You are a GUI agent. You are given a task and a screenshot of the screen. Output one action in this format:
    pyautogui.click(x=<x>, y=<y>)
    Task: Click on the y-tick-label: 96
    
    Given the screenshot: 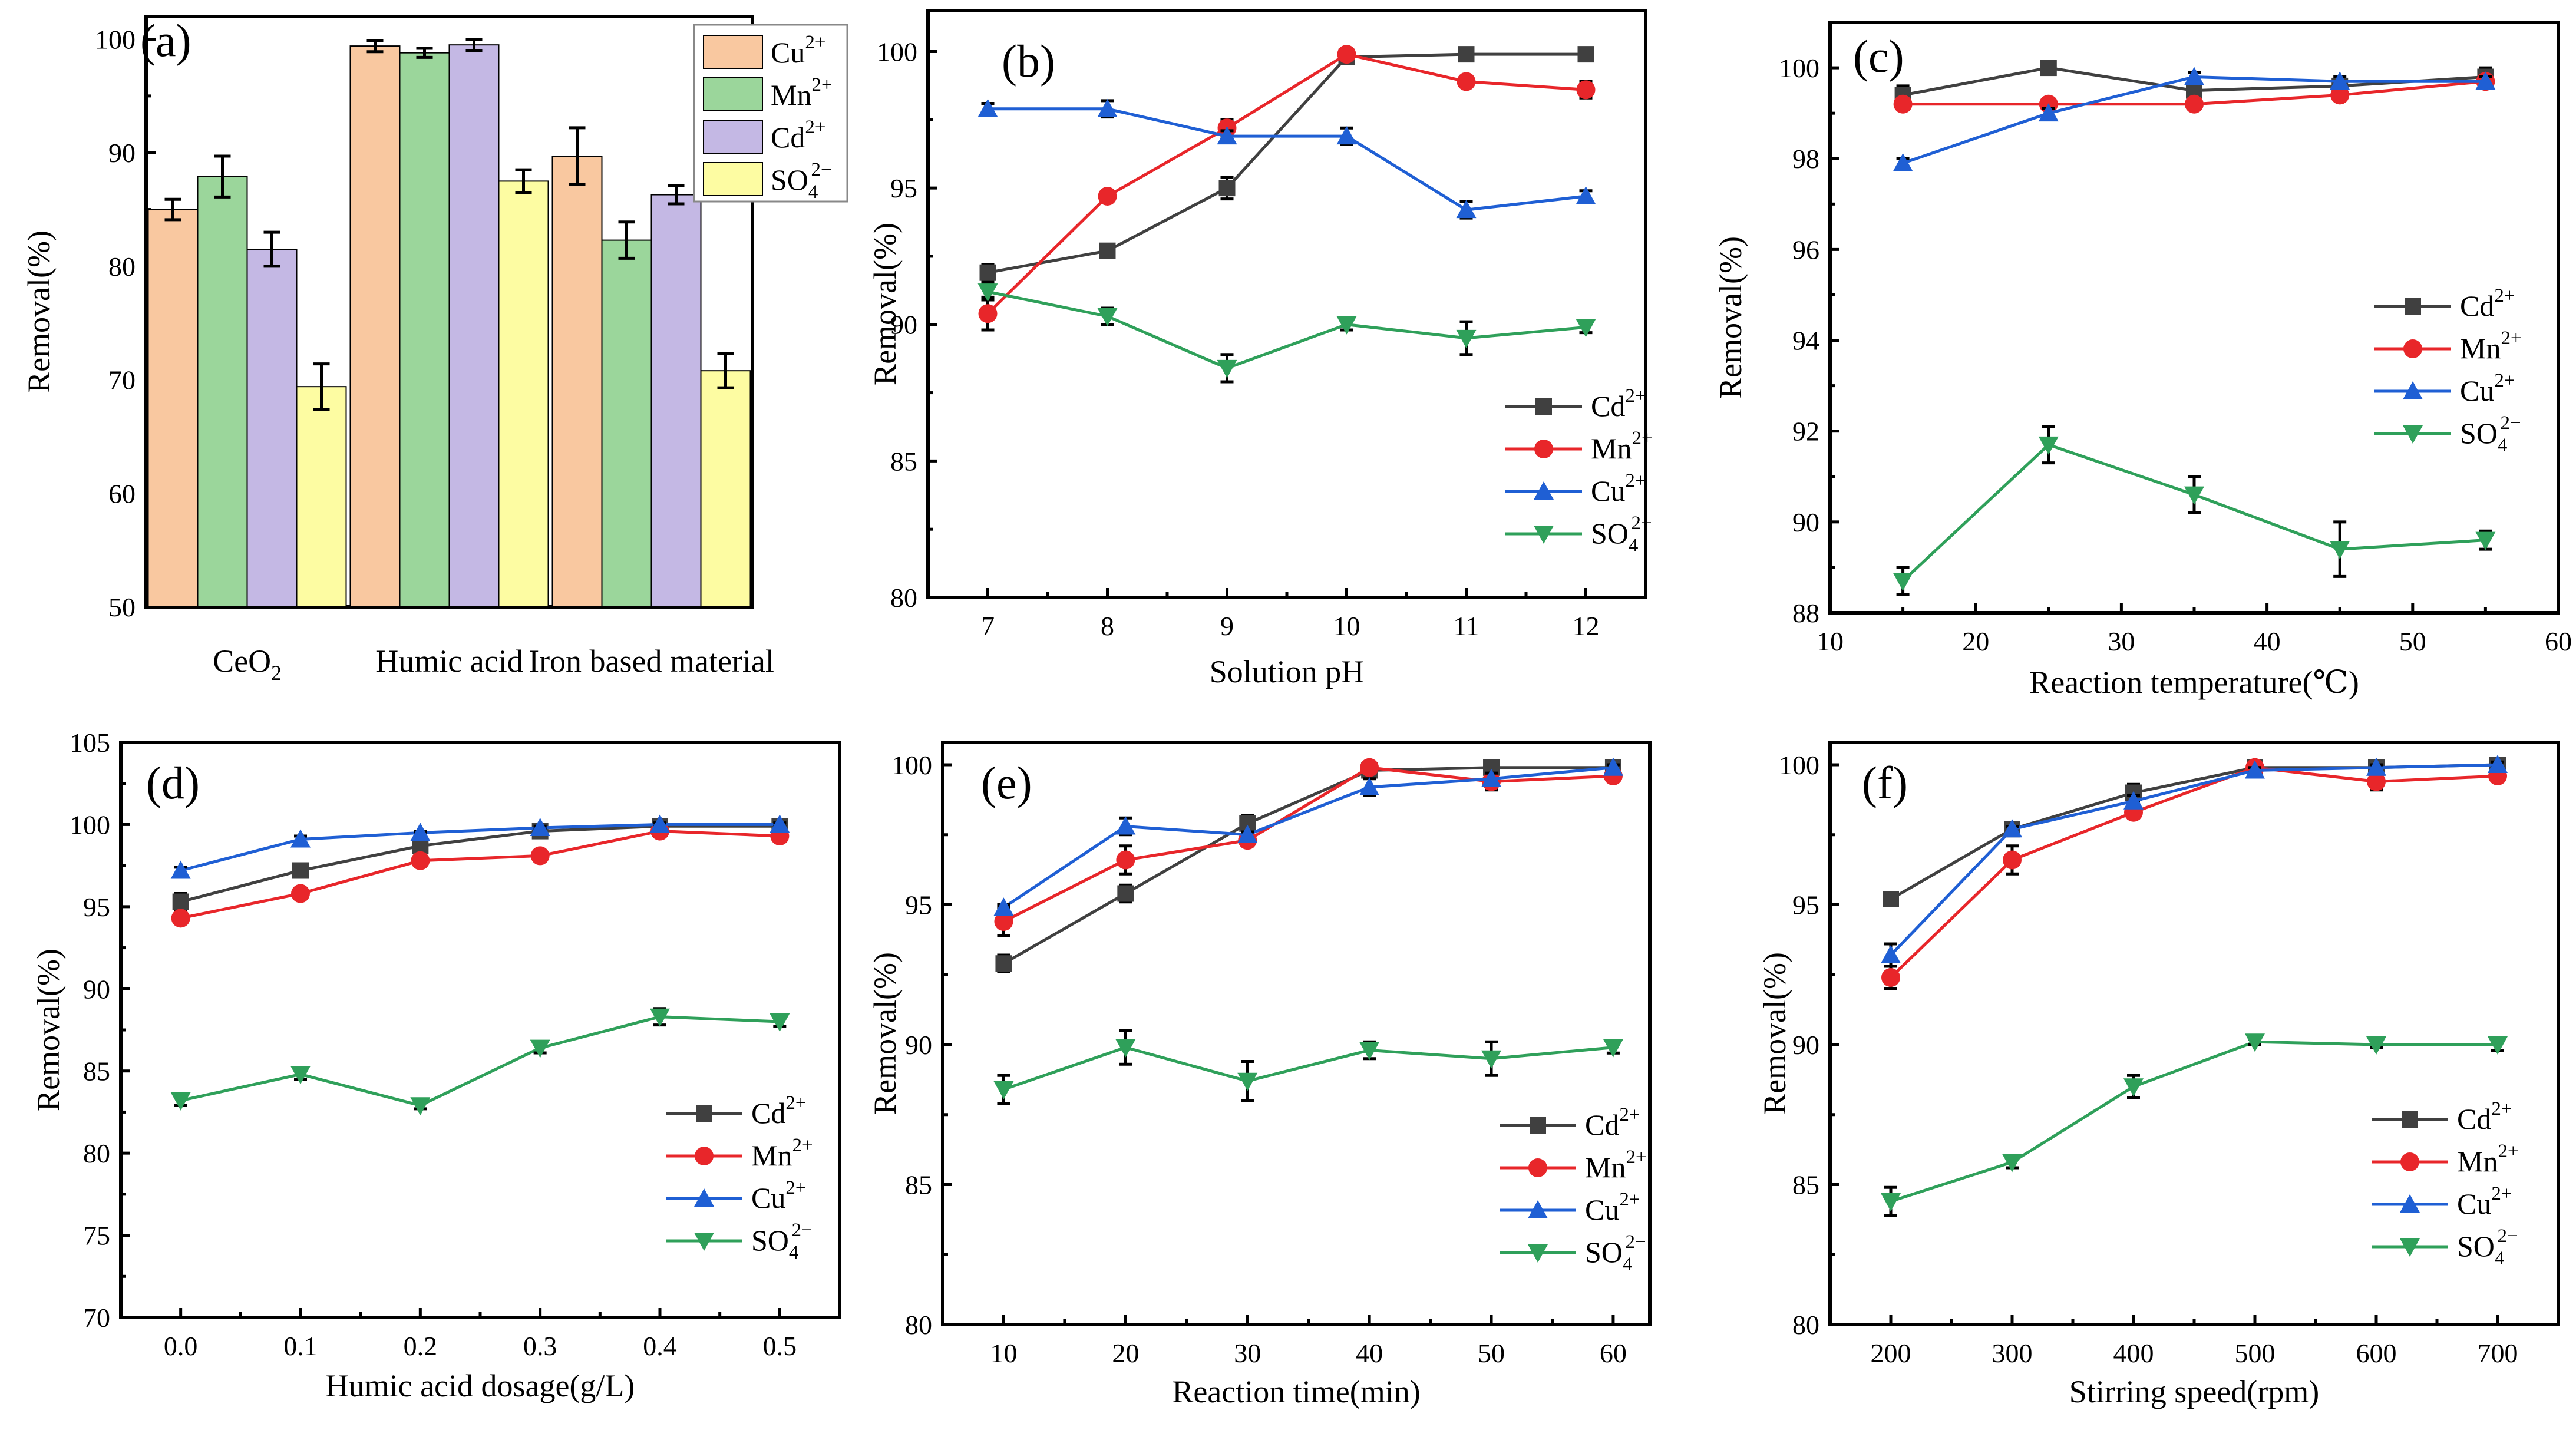 What is the action you would take?
    pyautogui.click(x=1806, y=250)
    